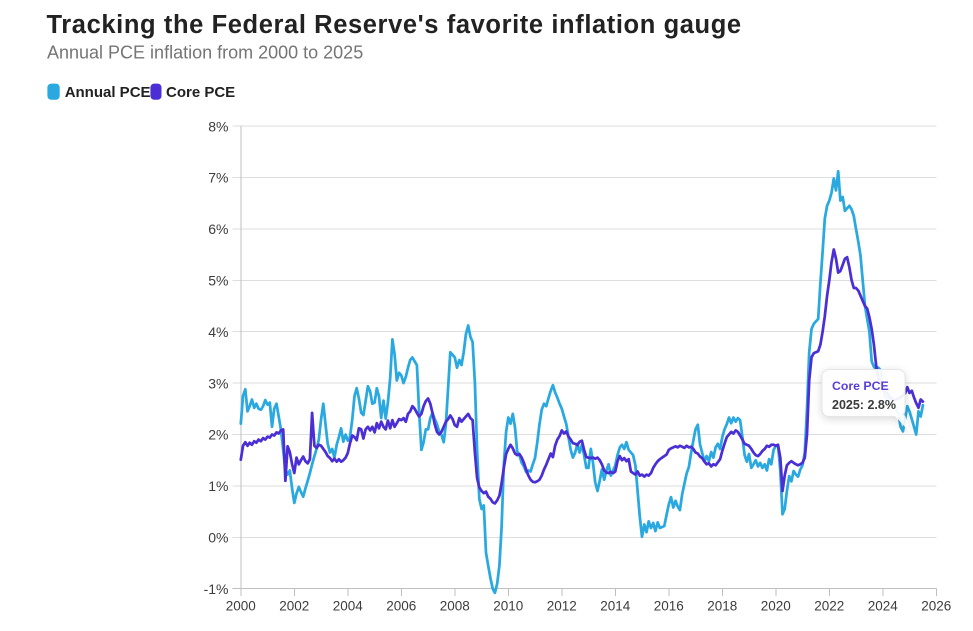  What do you see at coordinates (776, 606) in the screenshot?
I see `svg-text: 2020` at bounding box center [776, 606].